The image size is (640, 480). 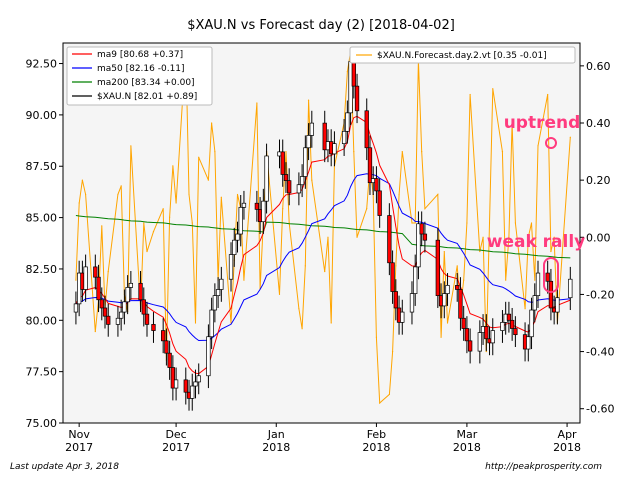 I want to click on right-axis-tick-label: 0.60, so click(x=598, y=66).